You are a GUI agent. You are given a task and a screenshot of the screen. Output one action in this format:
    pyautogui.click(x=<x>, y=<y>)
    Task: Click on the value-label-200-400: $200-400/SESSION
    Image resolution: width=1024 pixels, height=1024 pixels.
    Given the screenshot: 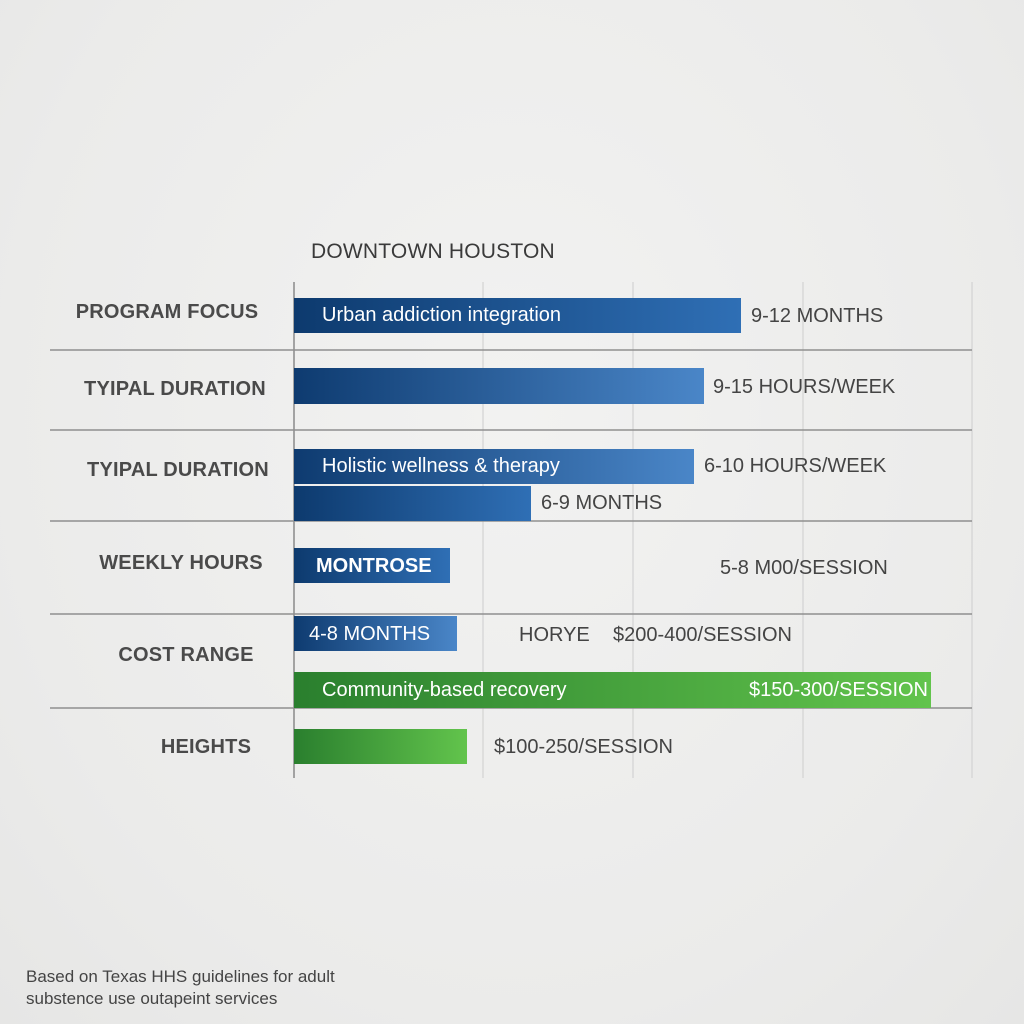 What is the action you would take?
    pyautogui.click(x=702, y=635)
    